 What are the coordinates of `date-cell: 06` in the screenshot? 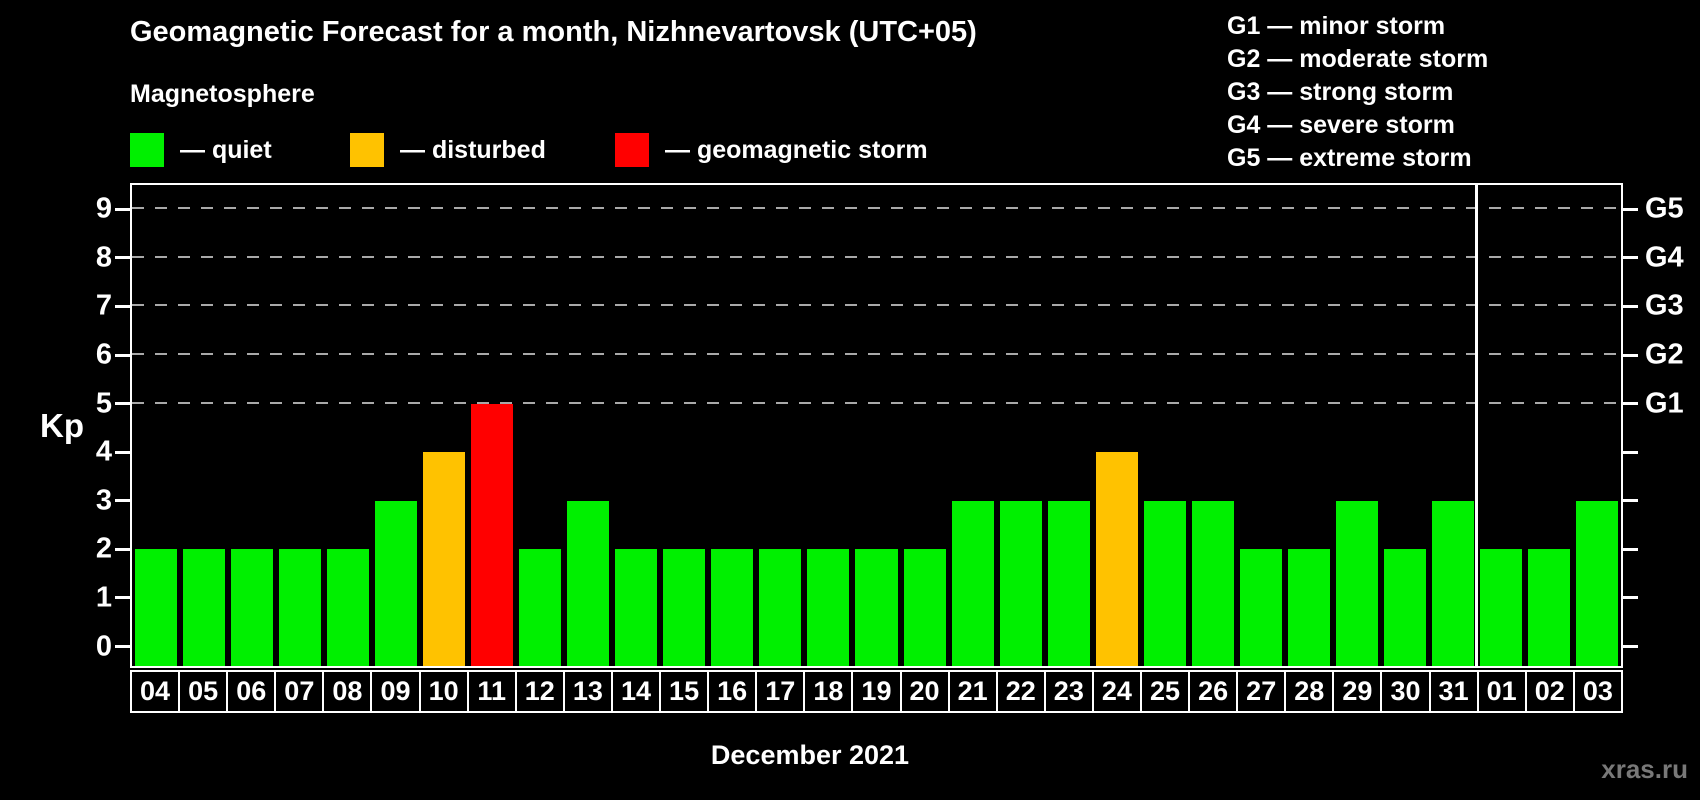 It's located at (251, 691).